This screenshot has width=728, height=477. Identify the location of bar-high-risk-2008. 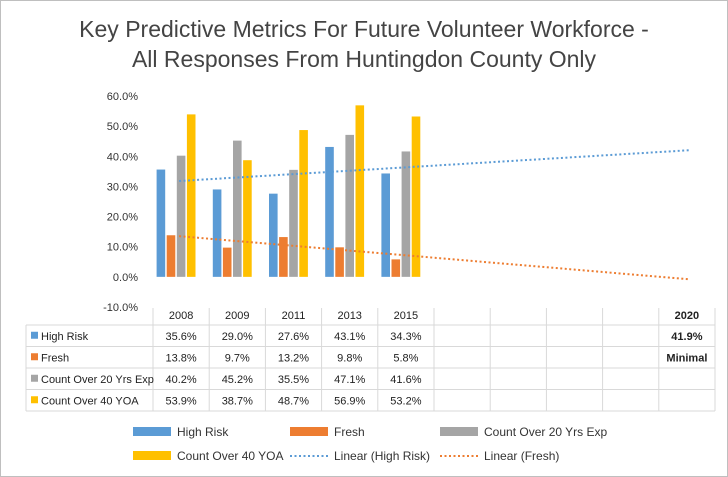
(161, 223).